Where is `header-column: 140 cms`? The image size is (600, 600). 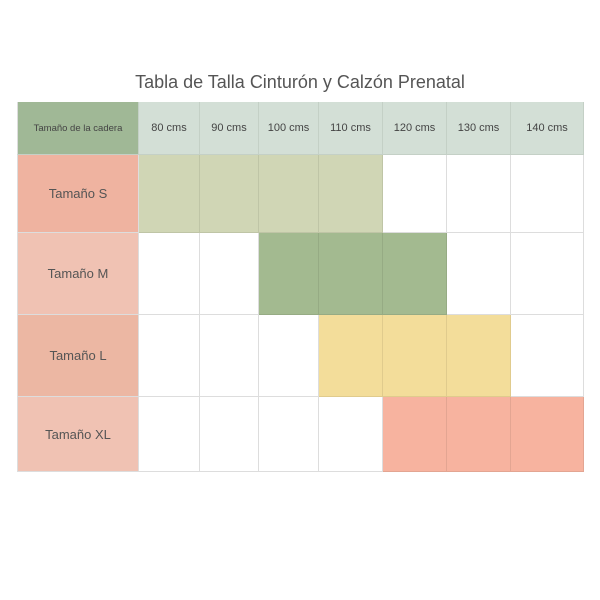
header-column: 140 cms is located at coordinates (547, 128).